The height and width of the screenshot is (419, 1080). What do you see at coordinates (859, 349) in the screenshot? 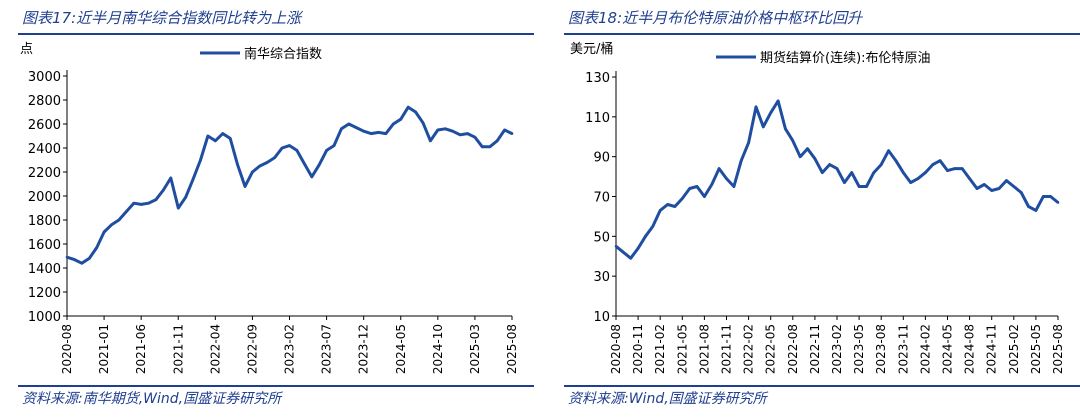
I see `x-tick-label: 2023-05` at bounding box center [859, 349].